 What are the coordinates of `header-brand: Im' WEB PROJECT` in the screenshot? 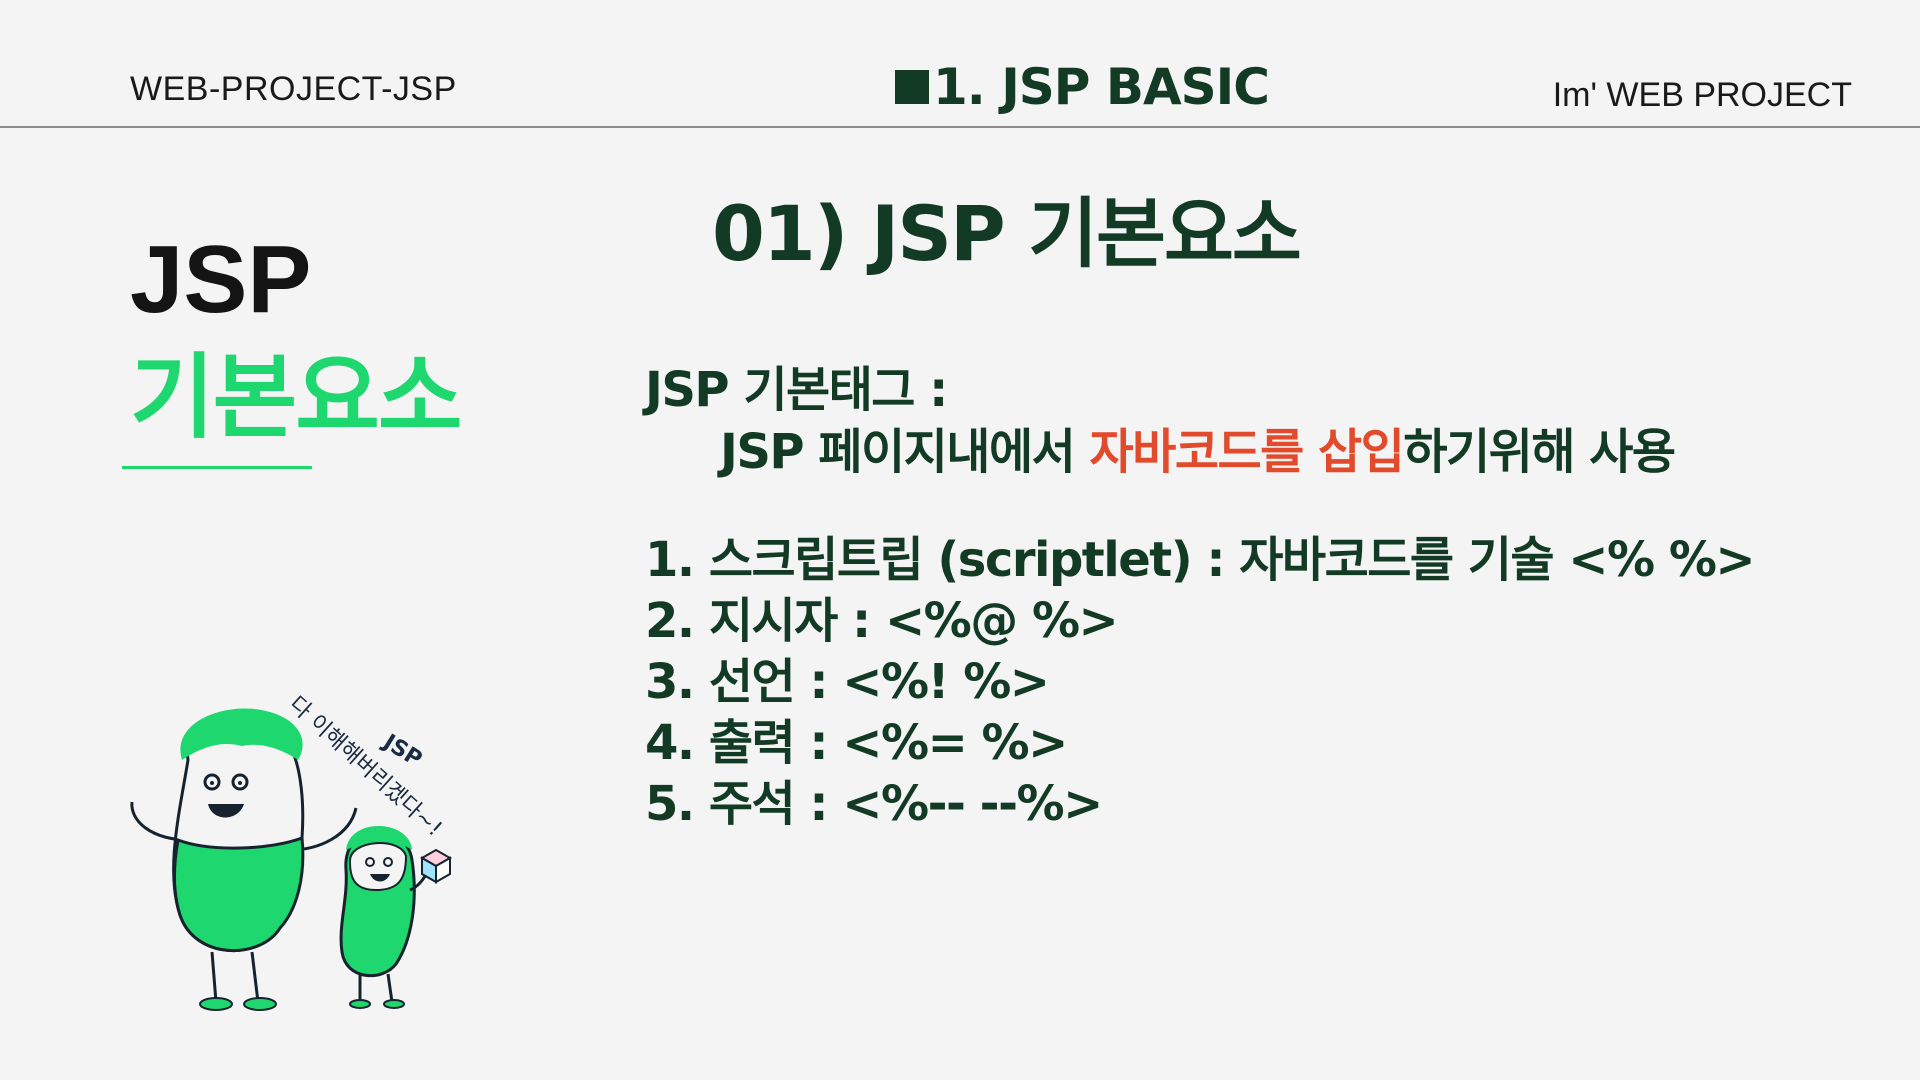 It's located at (1702, 95).